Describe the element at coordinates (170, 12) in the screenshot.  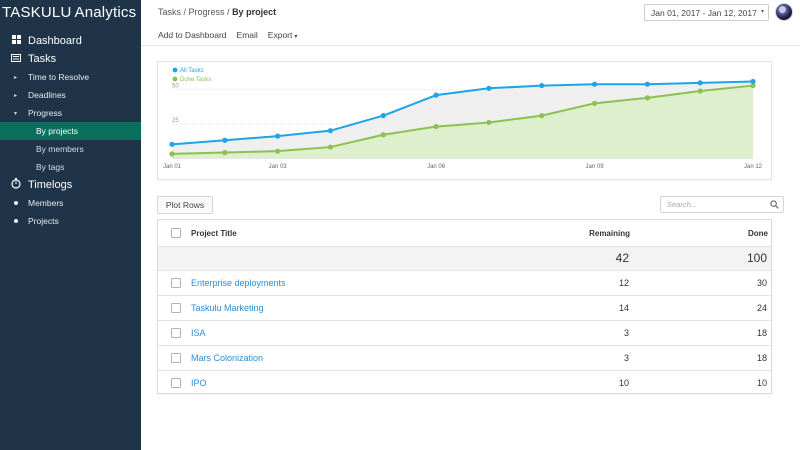
I see `breadcrumb-tasks: Tasks` at that location.